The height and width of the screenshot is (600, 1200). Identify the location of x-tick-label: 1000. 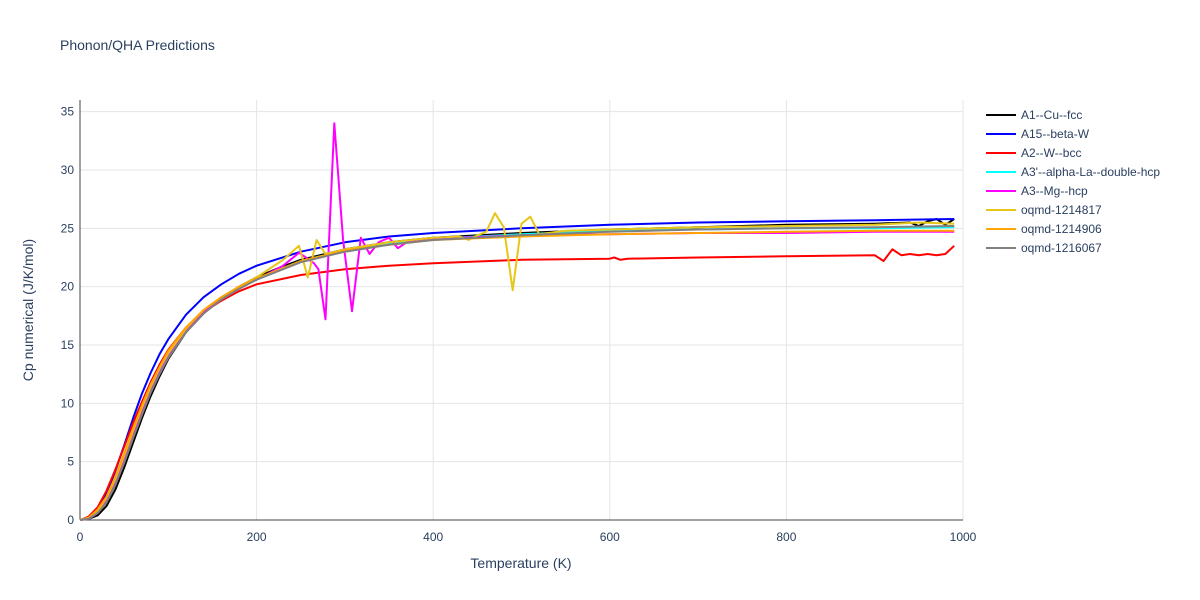
(963, 537).